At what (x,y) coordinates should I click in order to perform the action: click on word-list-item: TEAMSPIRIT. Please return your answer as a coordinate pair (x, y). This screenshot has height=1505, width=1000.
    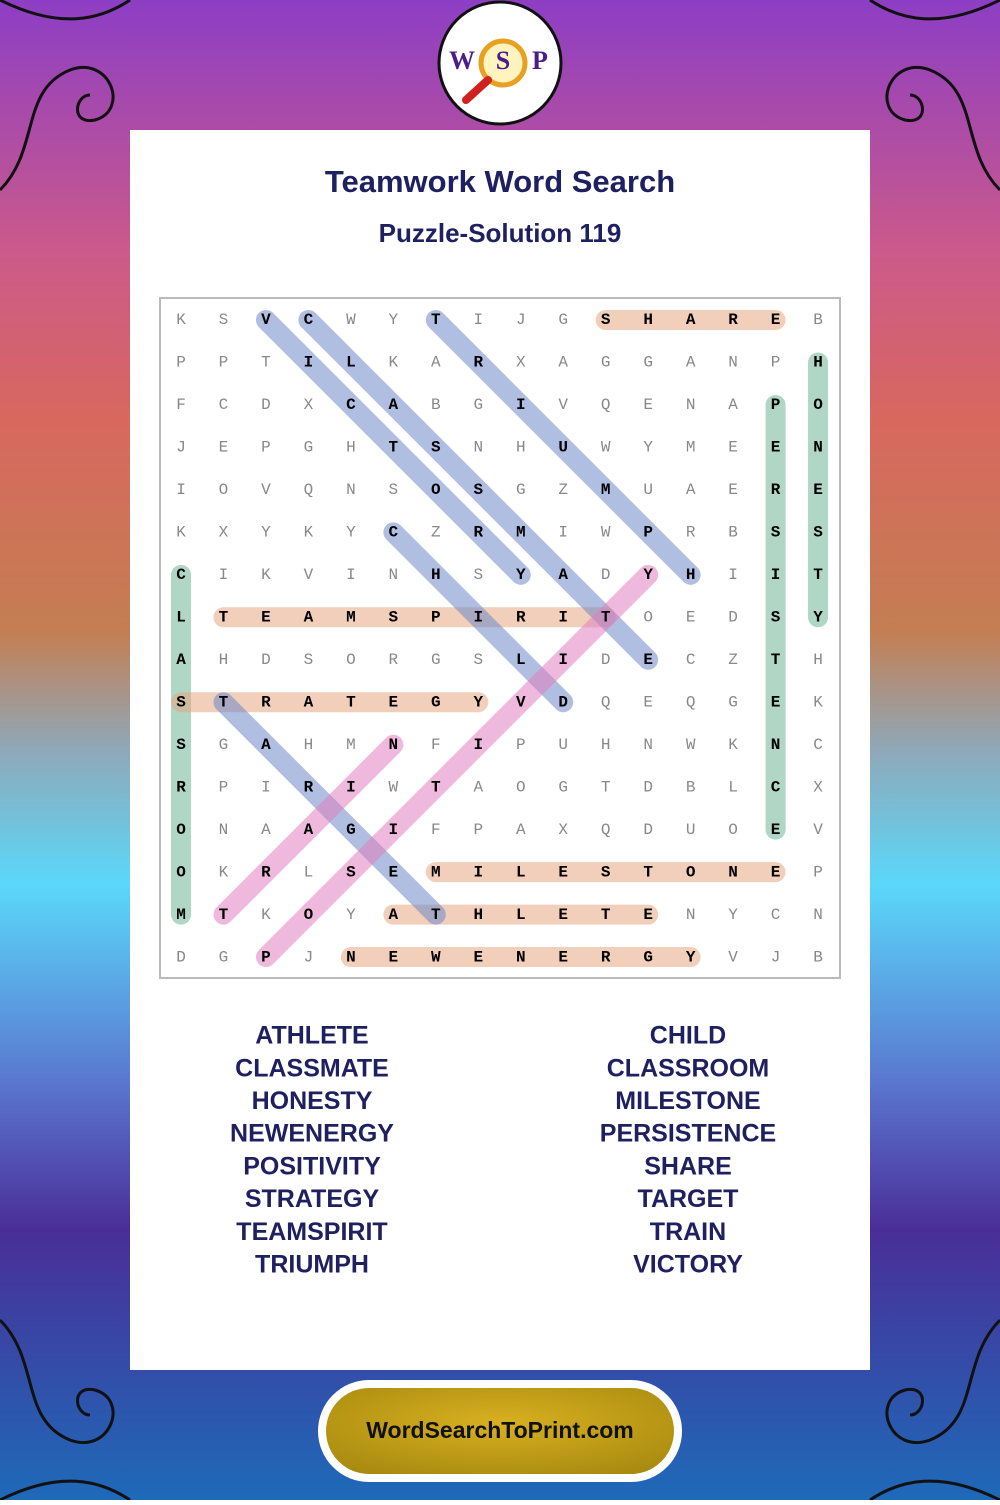
    Looking at the image, I should click on (311, 1232).